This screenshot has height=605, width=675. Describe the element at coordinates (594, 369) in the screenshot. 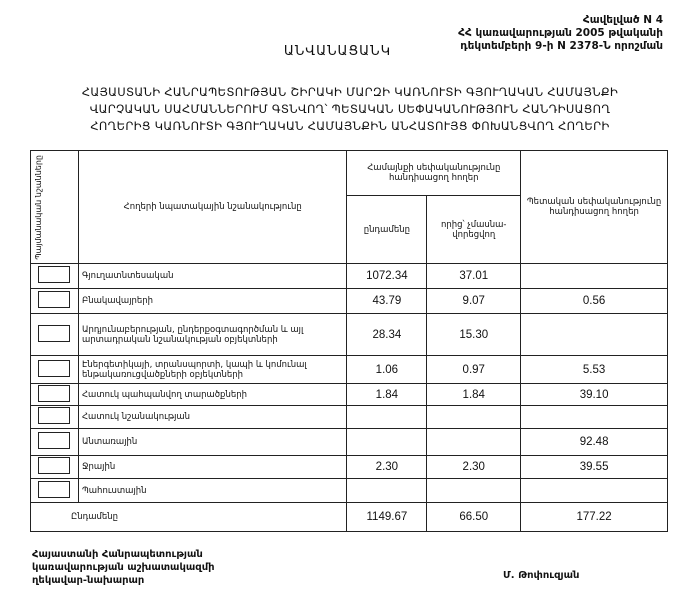

I see `state-cell: 5.53` at that location.